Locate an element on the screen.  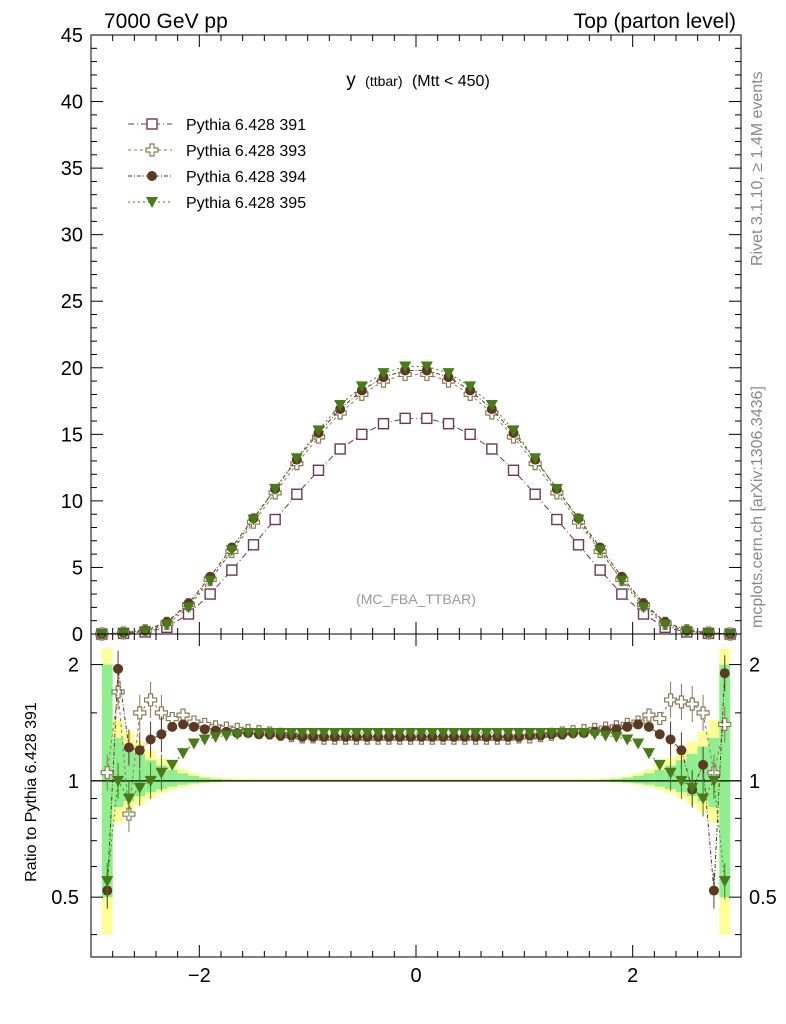
legend-label: Pythia 6.428 394 is located at coordinates (246, 177).